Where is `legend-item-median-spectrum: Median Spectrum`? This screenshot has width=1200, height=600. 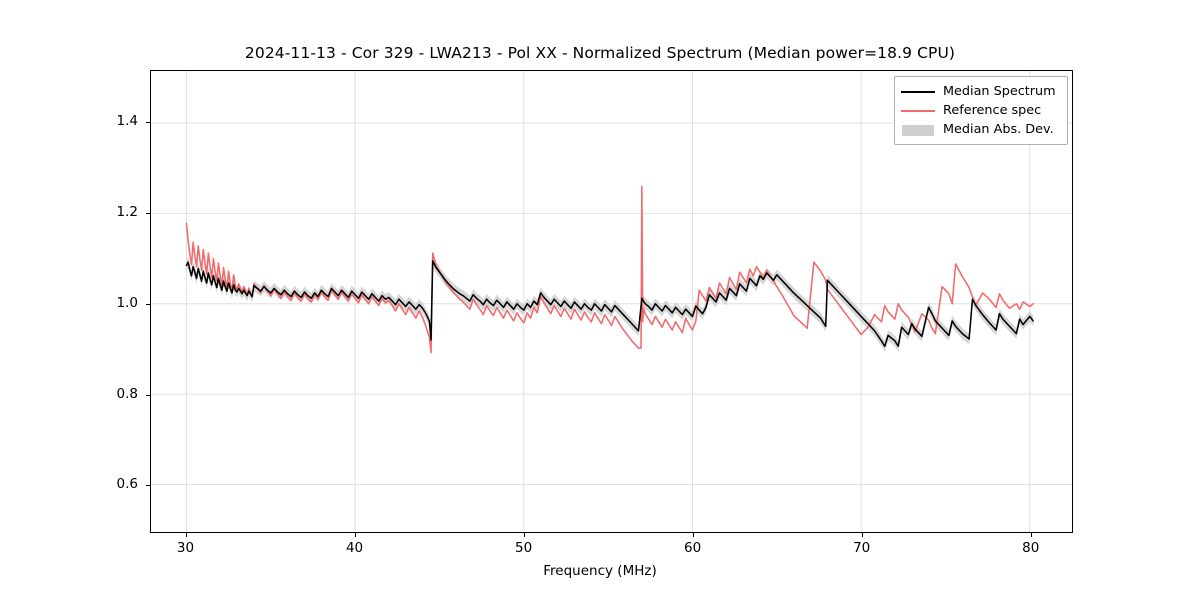 legend-item-median-spectrum: Median Spectrum is located at coordinates (981, 91).